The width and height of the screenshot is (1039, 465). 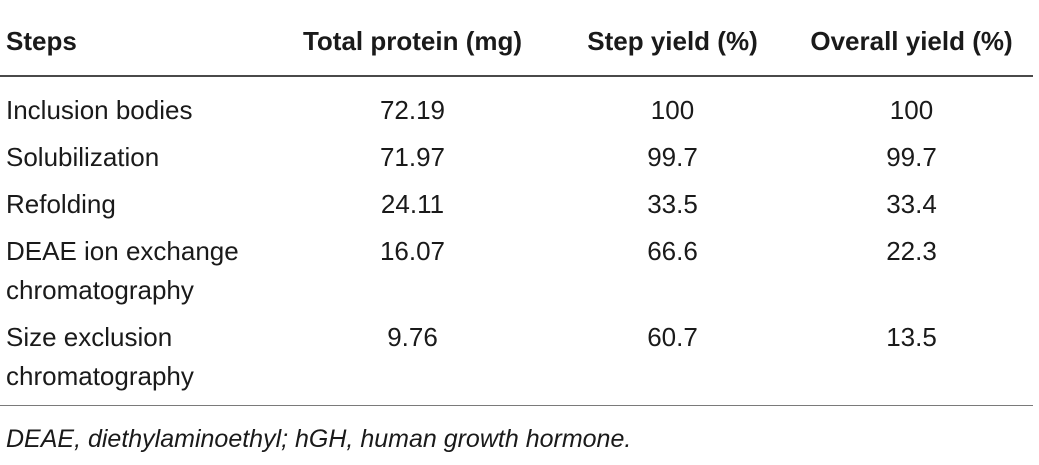 I want to click on cell-step-yield: 99.7, so click(x=672, y=157).